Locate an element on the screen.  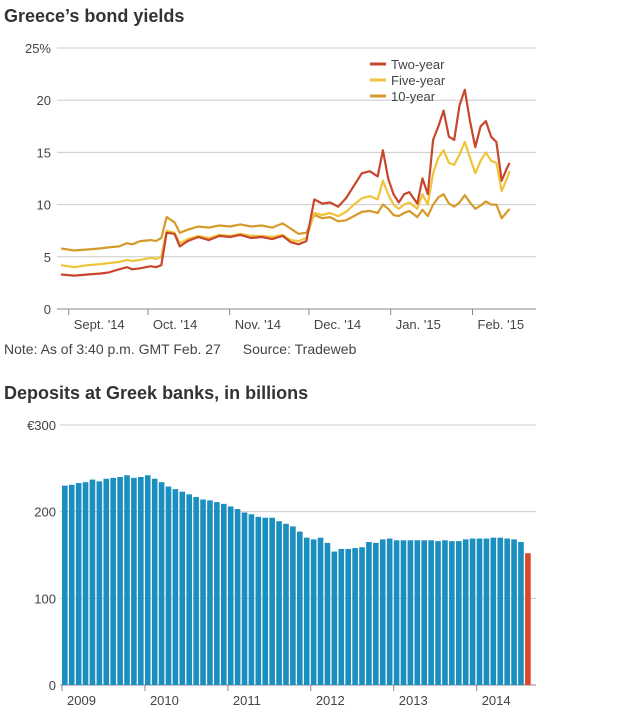
y-tick-label: €300 is located at coordinates (41, 425).